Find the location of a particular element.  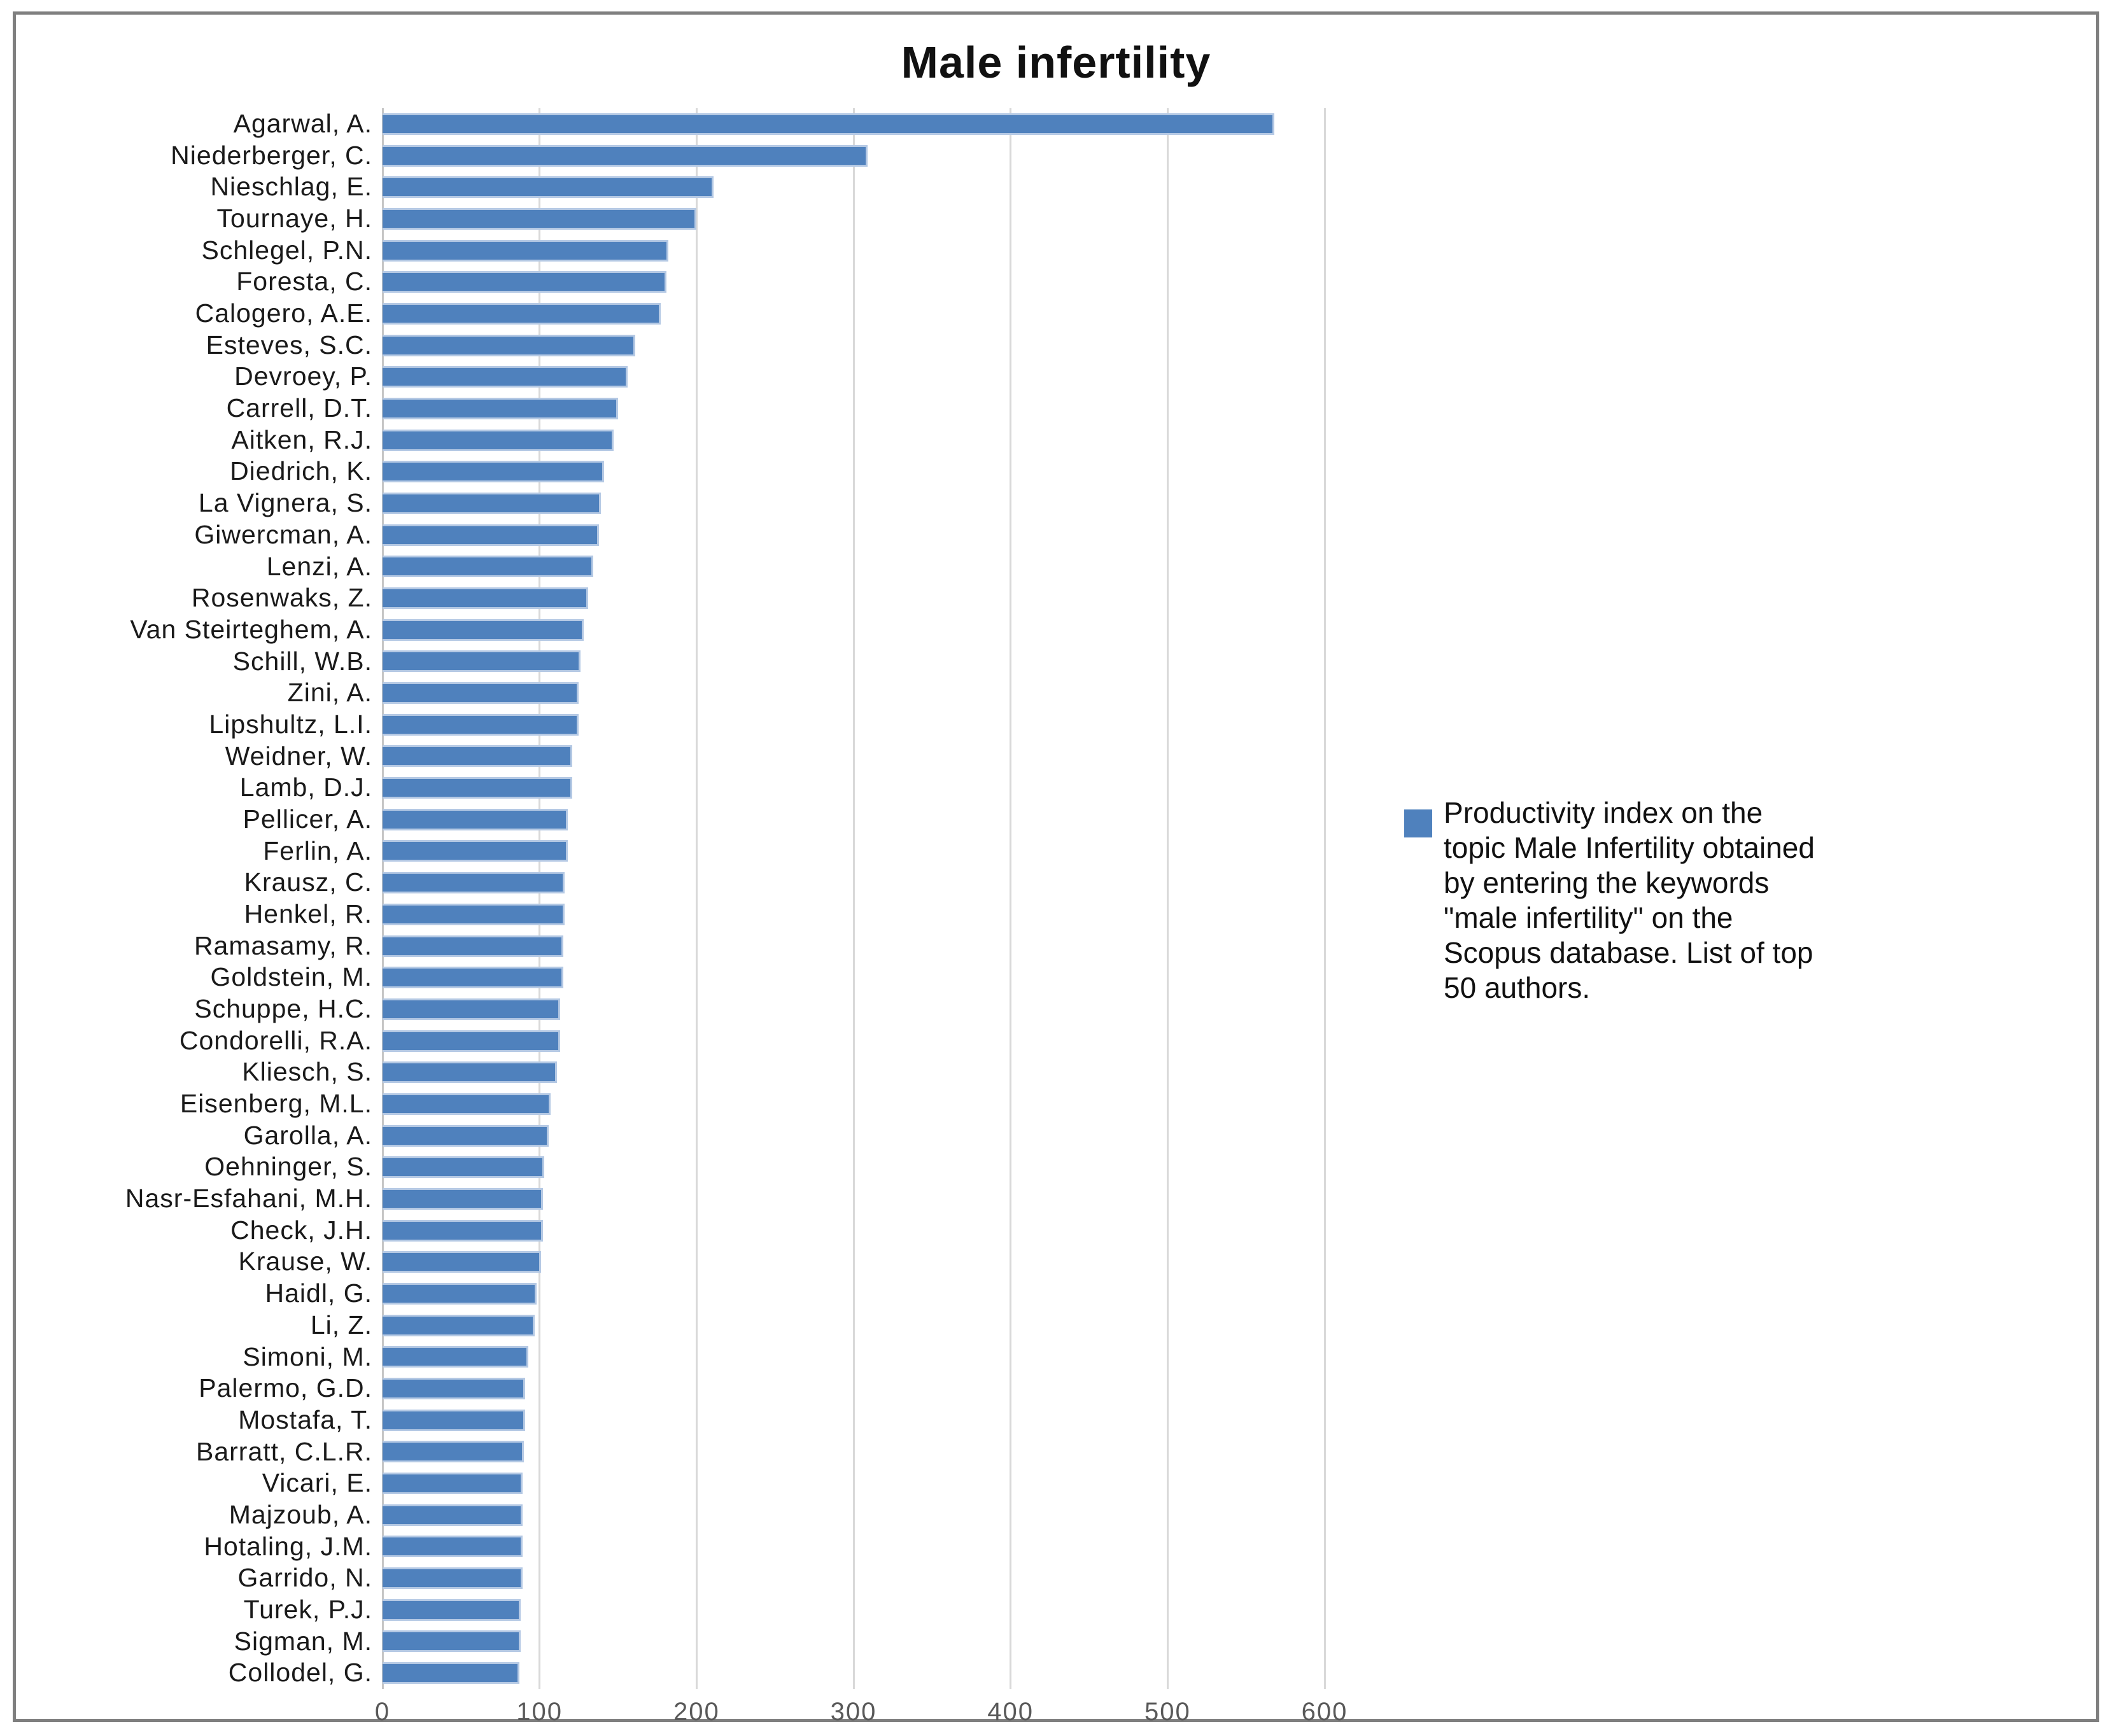

category-label: Niederberger, C. is located at coordinates (271, 155).